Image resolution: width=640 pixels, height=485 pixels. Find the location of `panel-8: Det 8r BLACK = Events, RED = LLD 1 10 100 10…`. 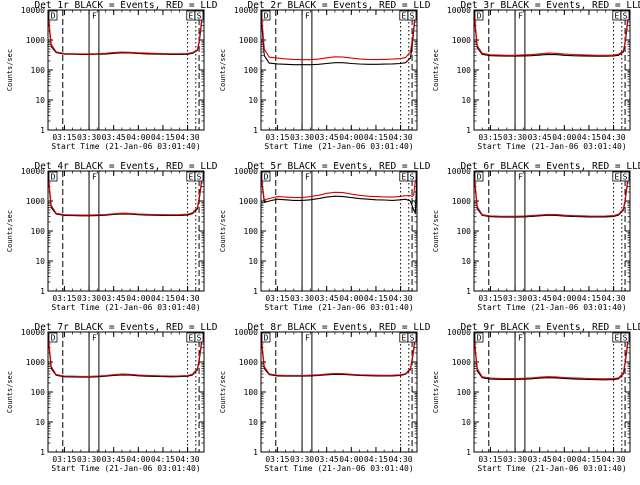

panel-8: Det 8r BLACK = Events, RED = LLD 1 10 100 10… is located at coordinates (325, 397).